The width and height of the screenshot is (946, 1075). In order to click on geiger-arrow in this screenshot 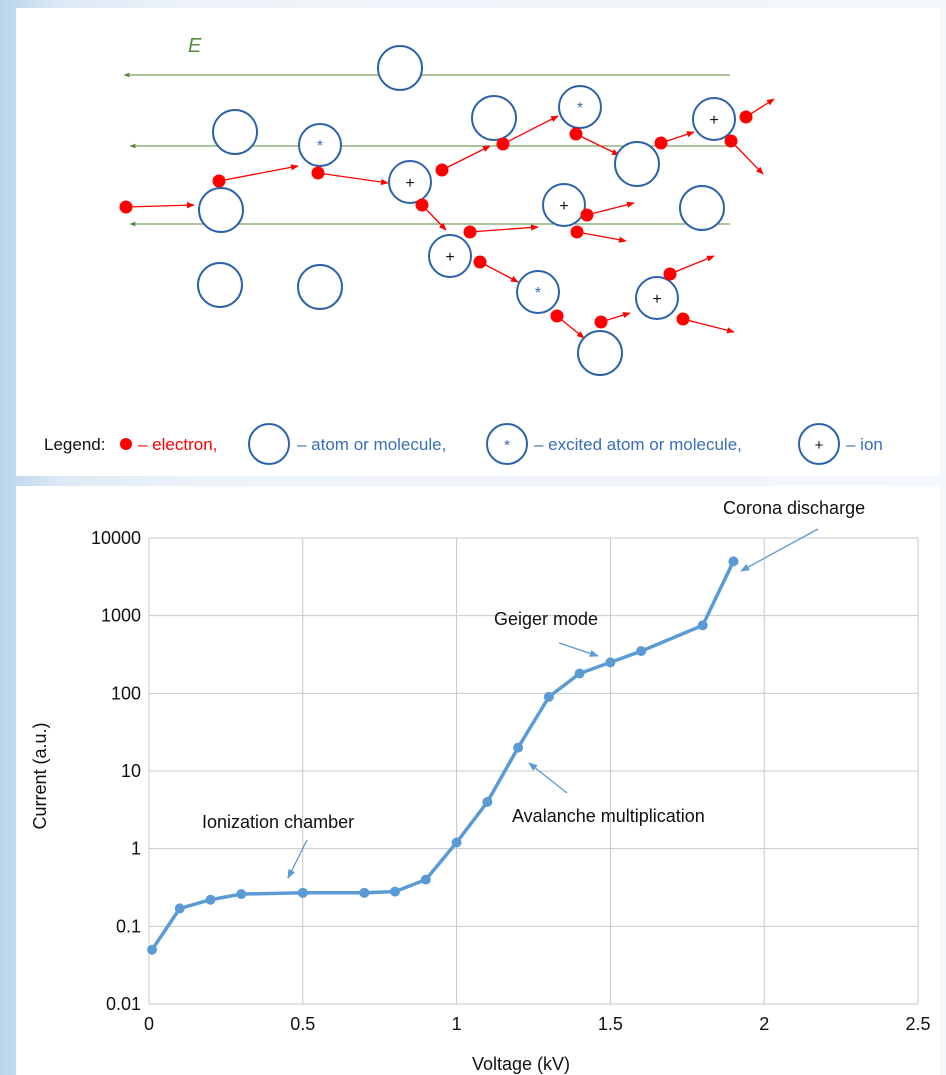, I will do `click(578, 649)`.